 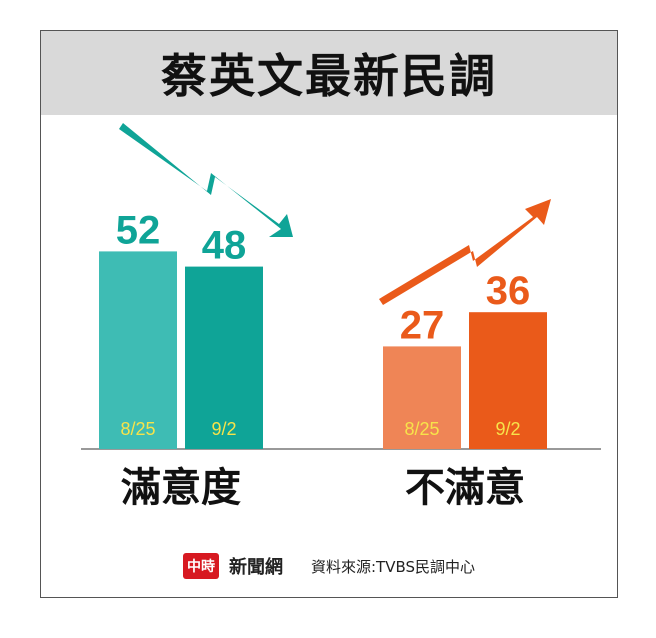 What do you see at coordinates (181, 488) in the screenshot?
I see `group-label: 滿意度` at bounding box center [181, 488].